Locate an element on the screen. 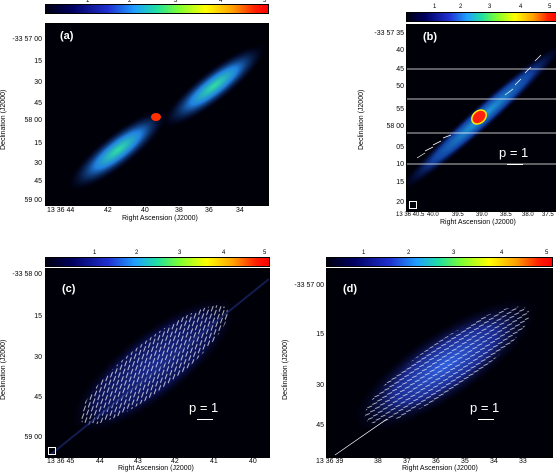 The image size is (556, 474). beam-b is located at coordinates (413, 205).